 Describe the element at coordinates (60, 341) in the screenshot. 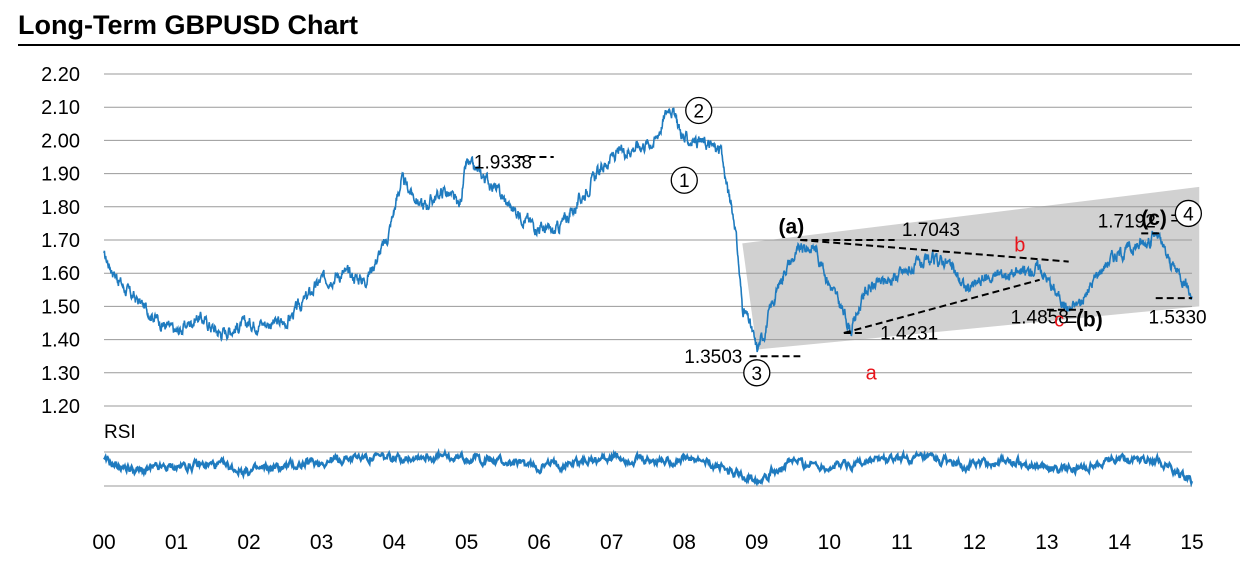

I see `y-tick-label: 1.40` at that location.